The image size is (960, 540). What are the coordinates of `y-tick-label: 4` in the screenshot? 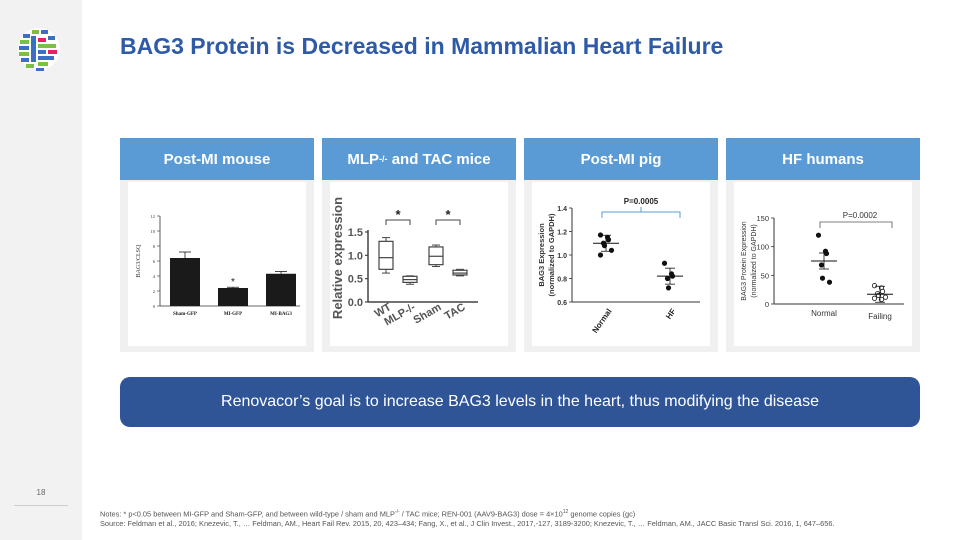 It's located at (154, 276).